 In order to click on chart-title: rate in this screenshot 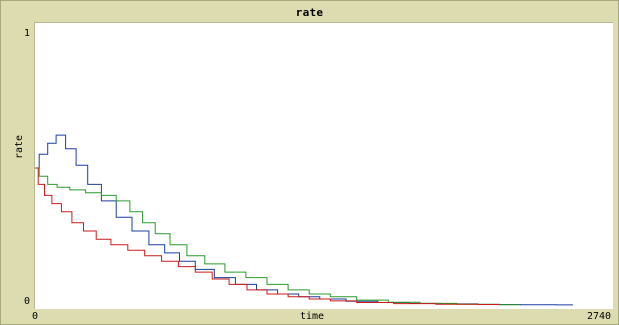, I will do `click(309, 12)`.